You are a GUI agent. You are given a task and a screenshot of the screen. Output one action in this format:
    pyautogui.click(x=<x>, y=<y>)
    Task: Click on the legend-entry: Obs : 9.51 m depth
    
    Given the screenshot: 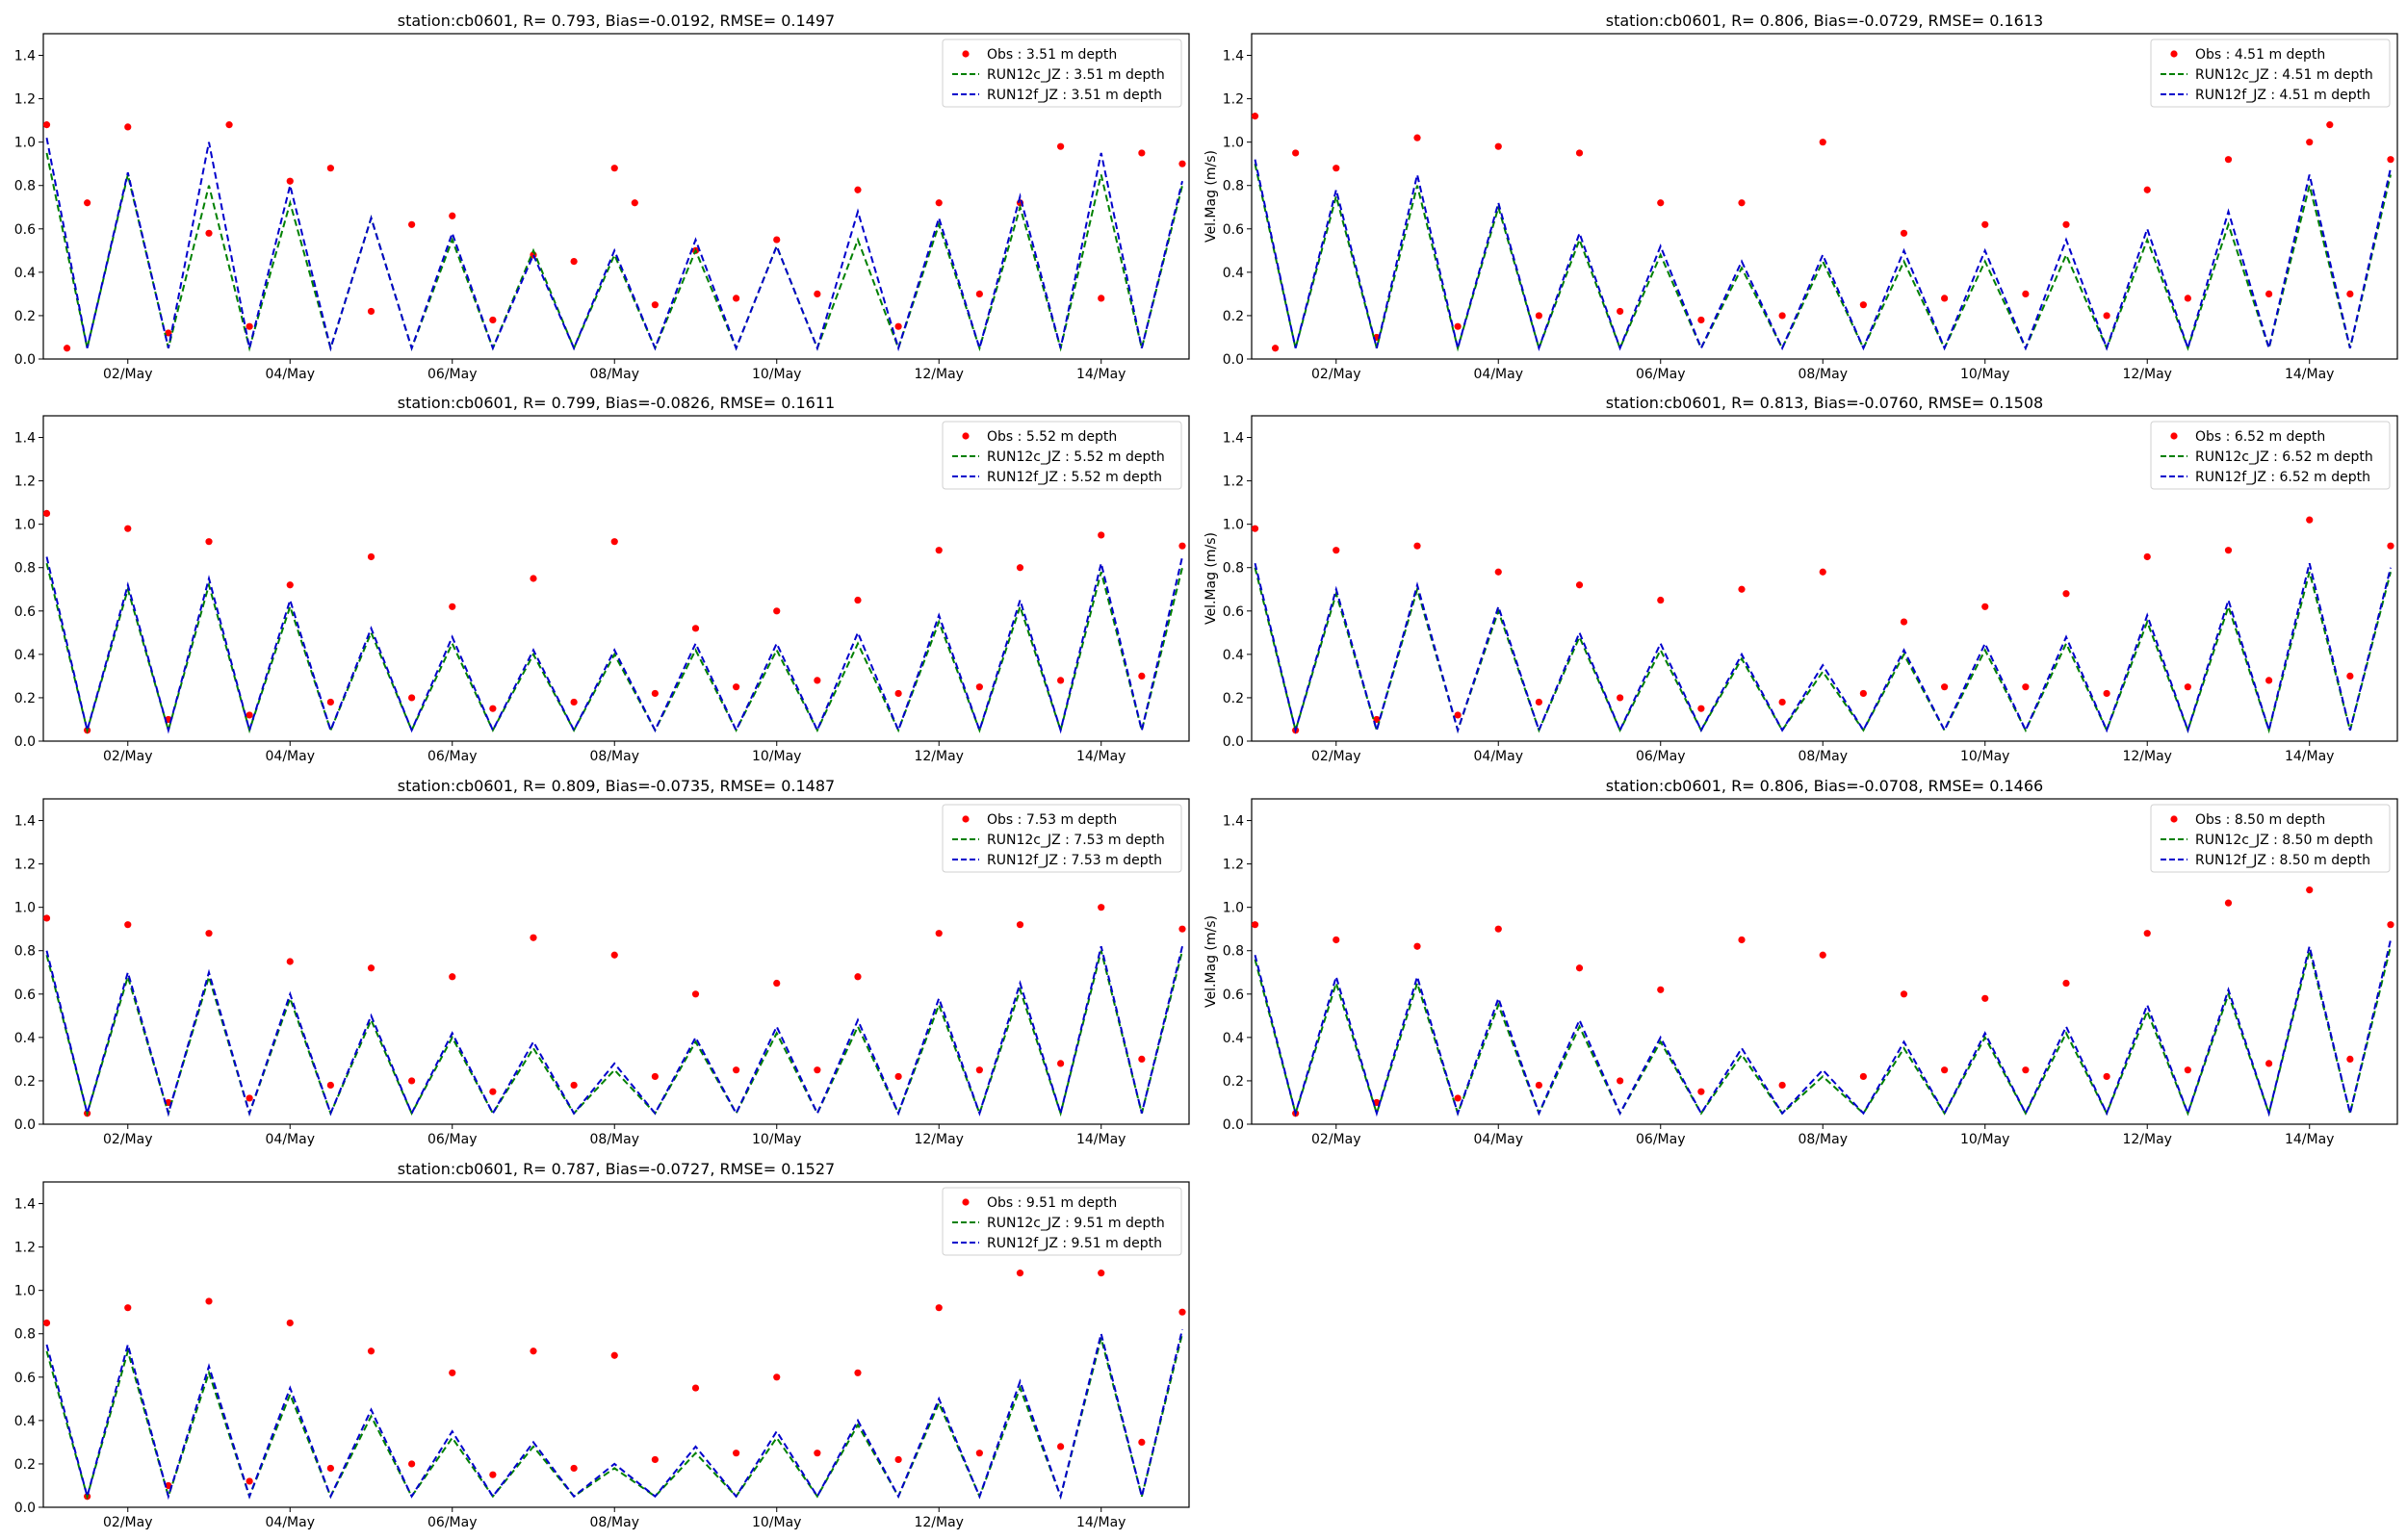 What is the action you would take?
    pyautogui.click(x=1052, y=1203)
    